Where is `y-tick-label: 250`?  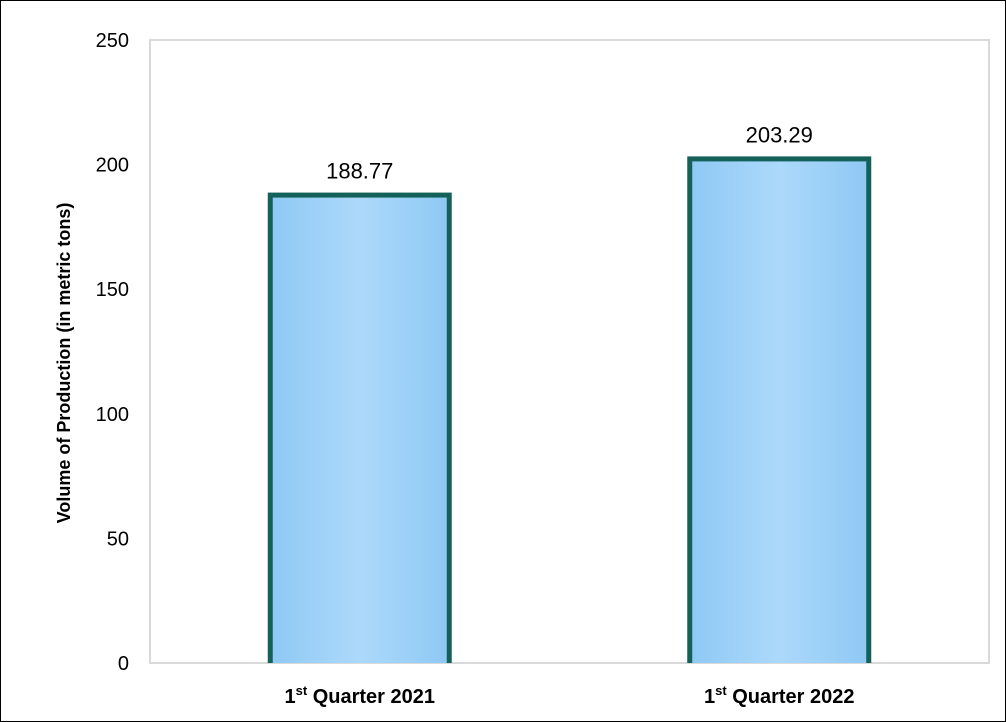
y-tick-label: 250 is located at coordinates (112, 41).